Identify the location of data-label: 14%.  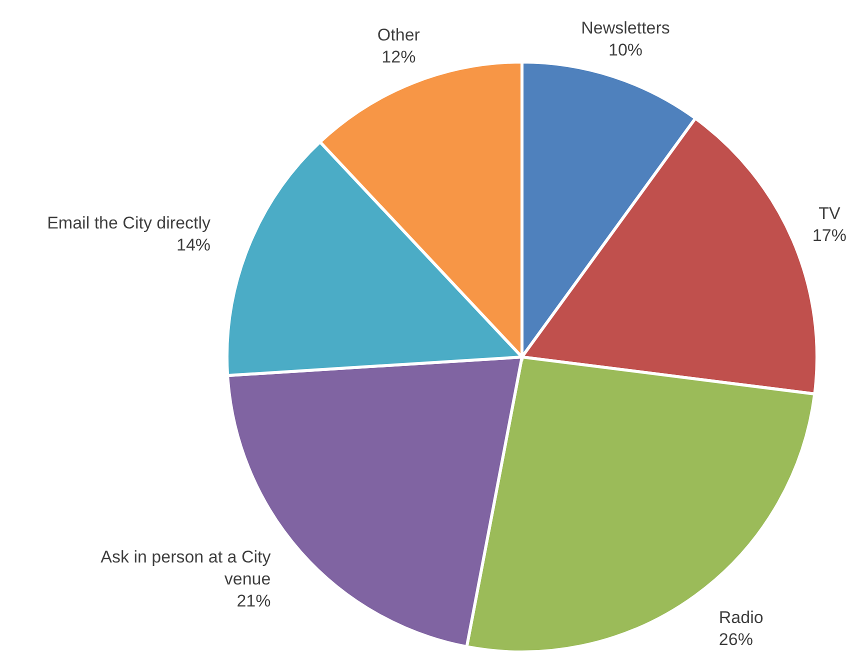
(193, 245).